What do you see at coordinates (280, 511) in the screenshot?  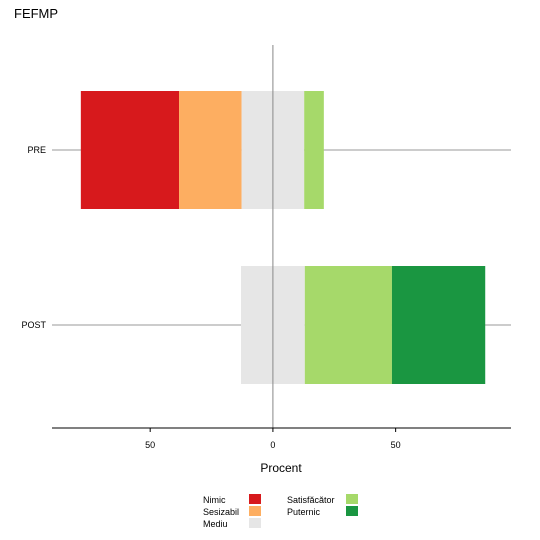 I see `legend: Nimic Sesizabil Mediu Satisfăcător Puternic` at bounding box center [280, 511].